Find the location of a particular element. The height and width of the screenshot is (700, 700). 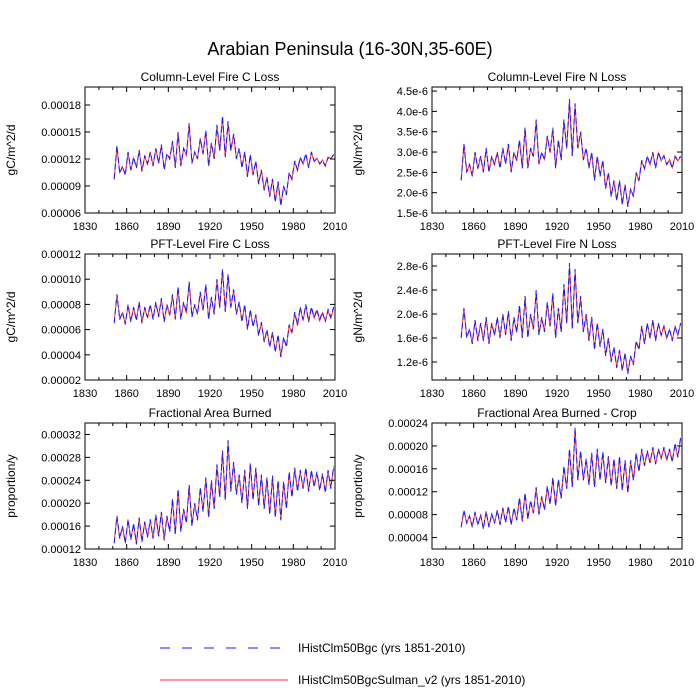

y-tick-label: 0.00015 is located at coordinates (61, 133).